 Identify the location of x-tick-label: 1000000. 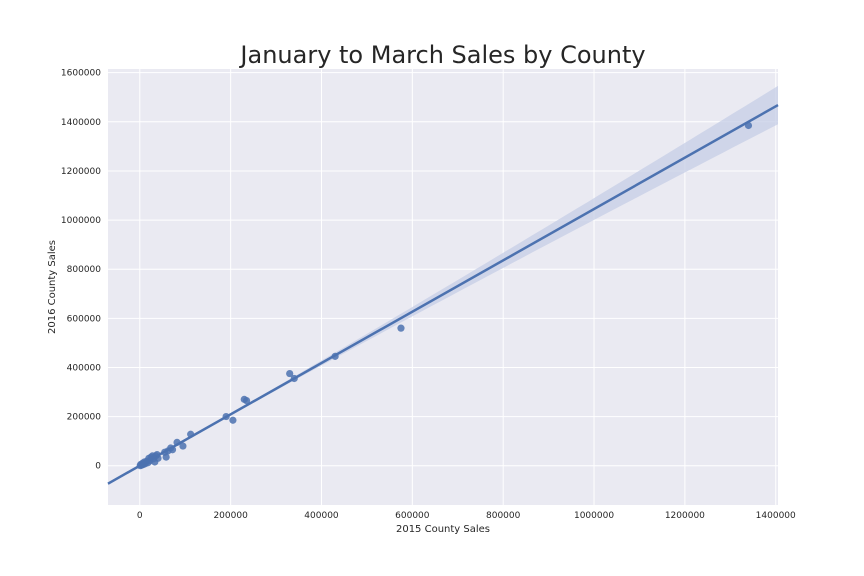
(594, 516).